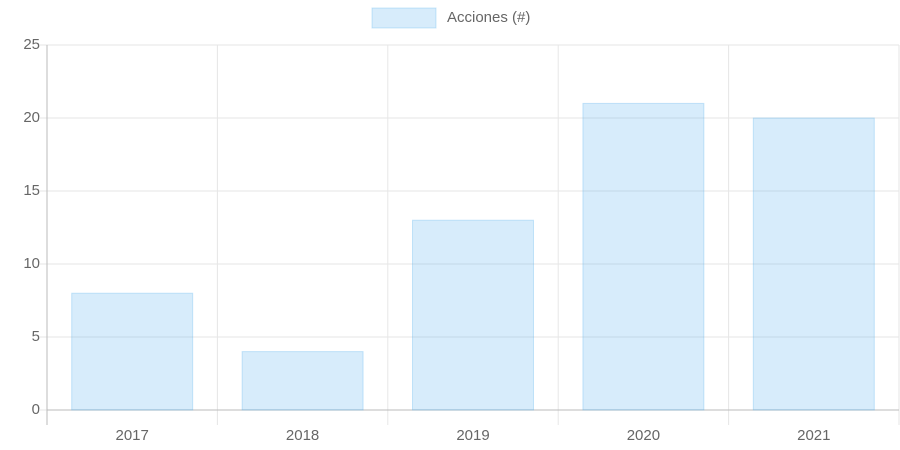  Describe the element at coordinates (302, 435) in the screenshot. I see `x-tick-label: 2018` at that location.